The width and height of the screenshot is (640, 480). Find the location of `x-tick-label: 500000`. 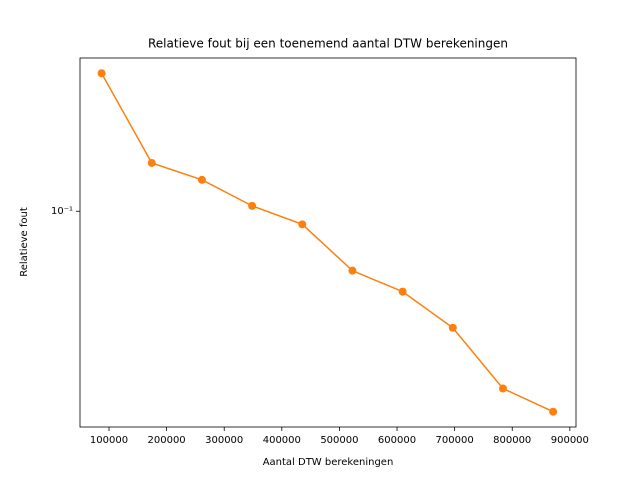

x-tick-label: 500000 is located at coordinates (339, 440).